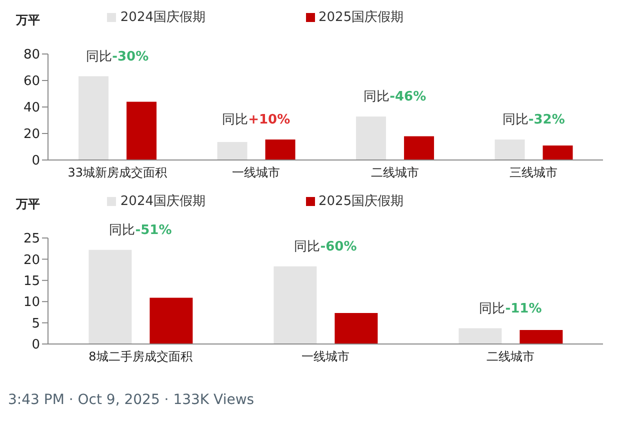 The height and width of the screenshot is (428, 625). What do you see at coordinates (118, 173) in the screenshot?
I see `x-tick-label: 33城新房成交面积` at bounding box center [118, 173].